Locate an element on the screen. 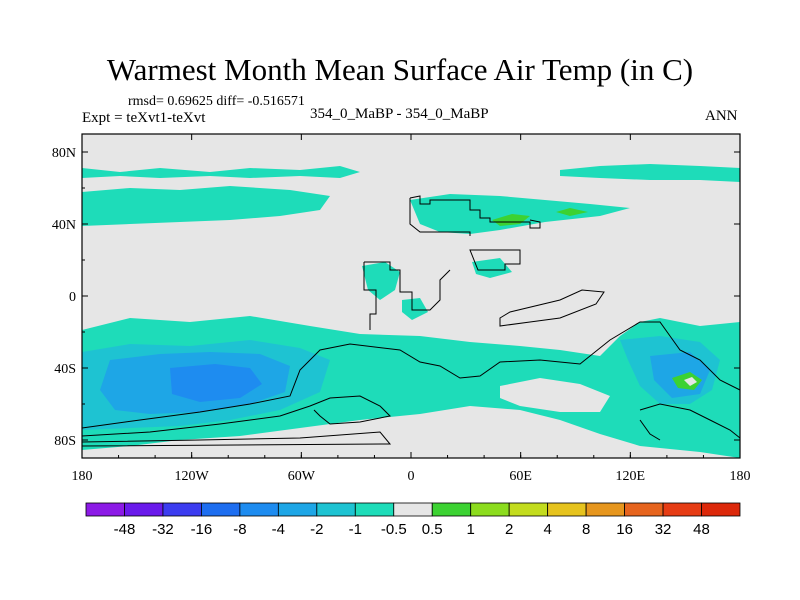 This screenshot has width=800, height=600. y-tick-label: 0 is located at coordinates (72, 297).